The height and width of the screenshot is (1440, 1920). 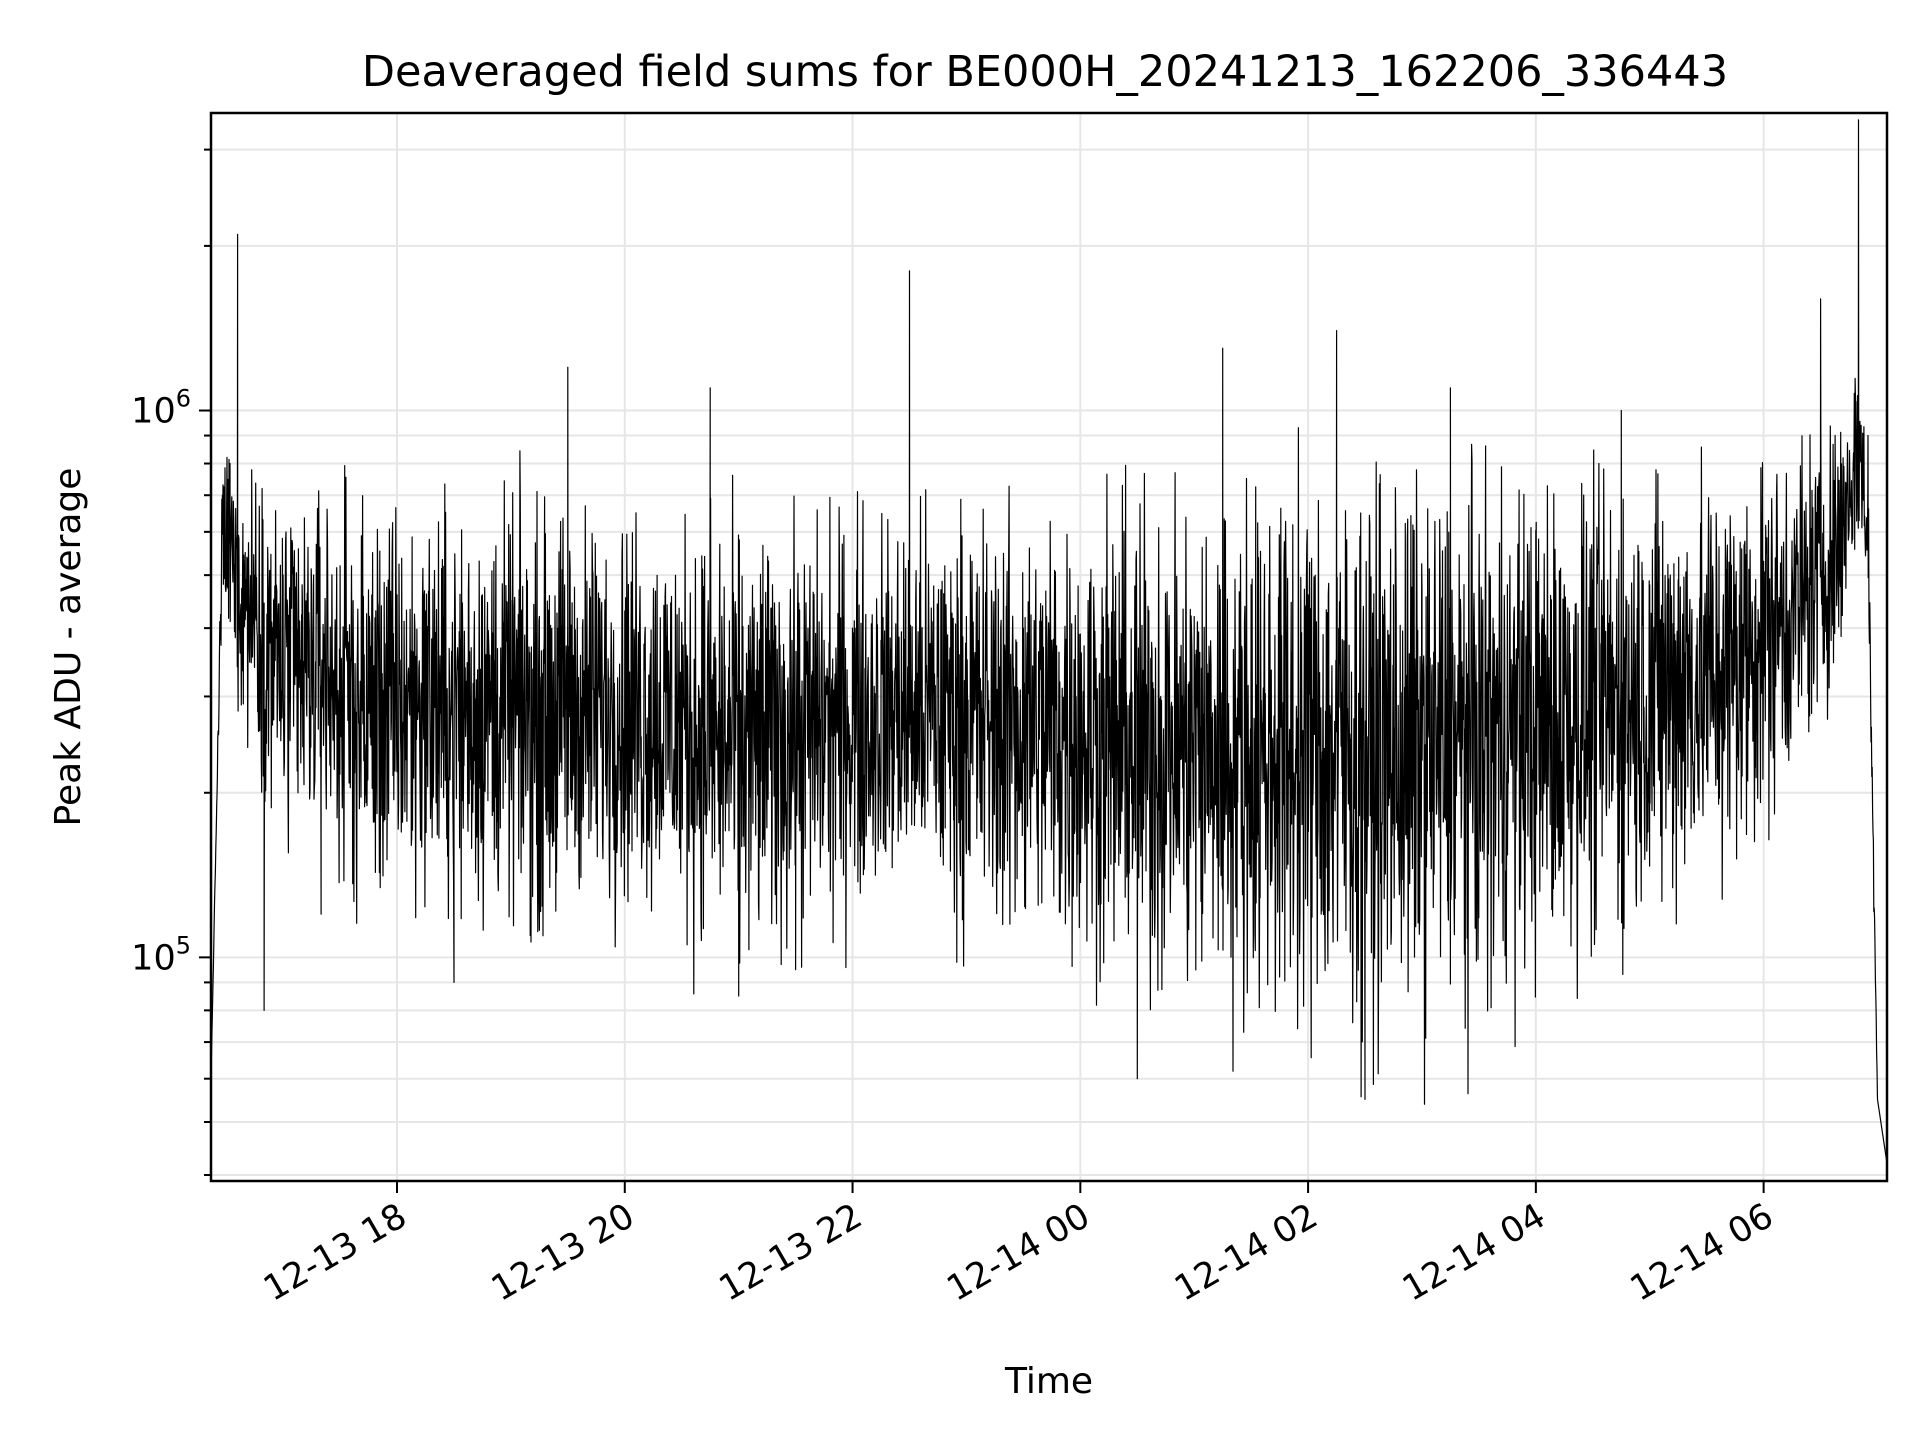 I want to click on x-tick-label: 12-14 04, so click(x=1474, y=1252).